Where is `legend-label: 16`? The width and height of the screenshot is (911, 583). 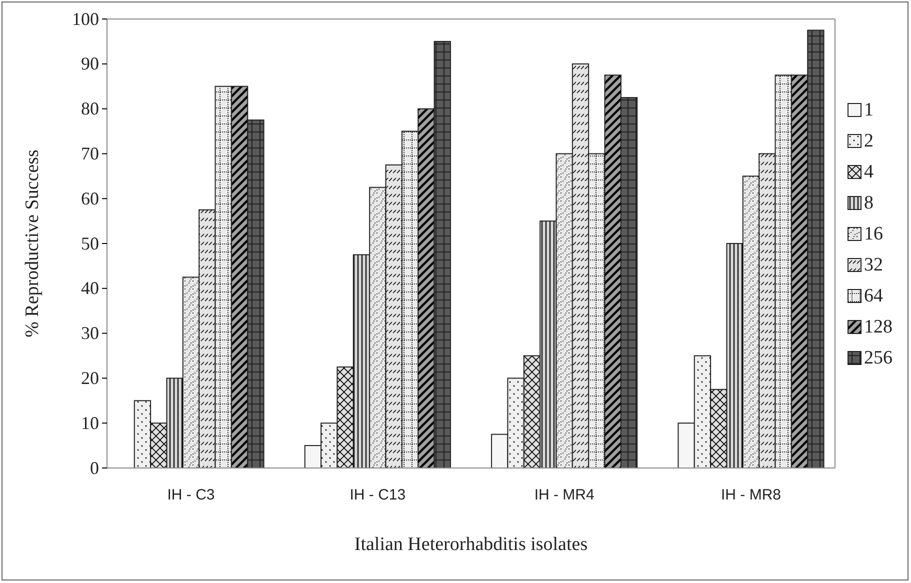
legend-label: 16 is located at coordinates (873, 234).